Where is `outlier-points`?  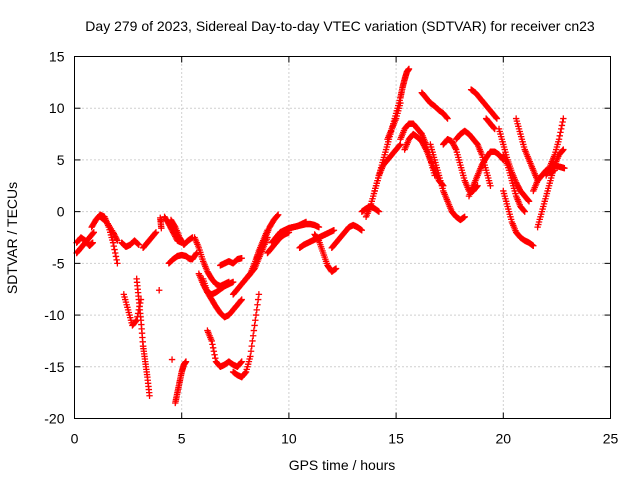
outlier-points is located at coordinates (165, 289).